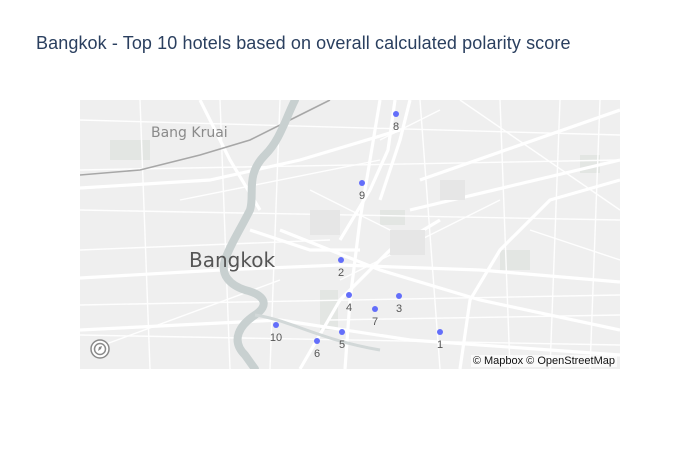 The width and height of the screenshot is (700, 450). Describe the element at coordinates (342, 345) in the screenshot. I see `hotel-label-5: 5` at that location.